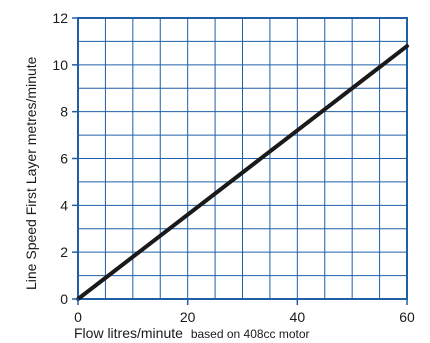  What do you see at coordinates (64, 205) in the screenshot?
I see `y-tick-label: 4` at bounding box center [64, 205].